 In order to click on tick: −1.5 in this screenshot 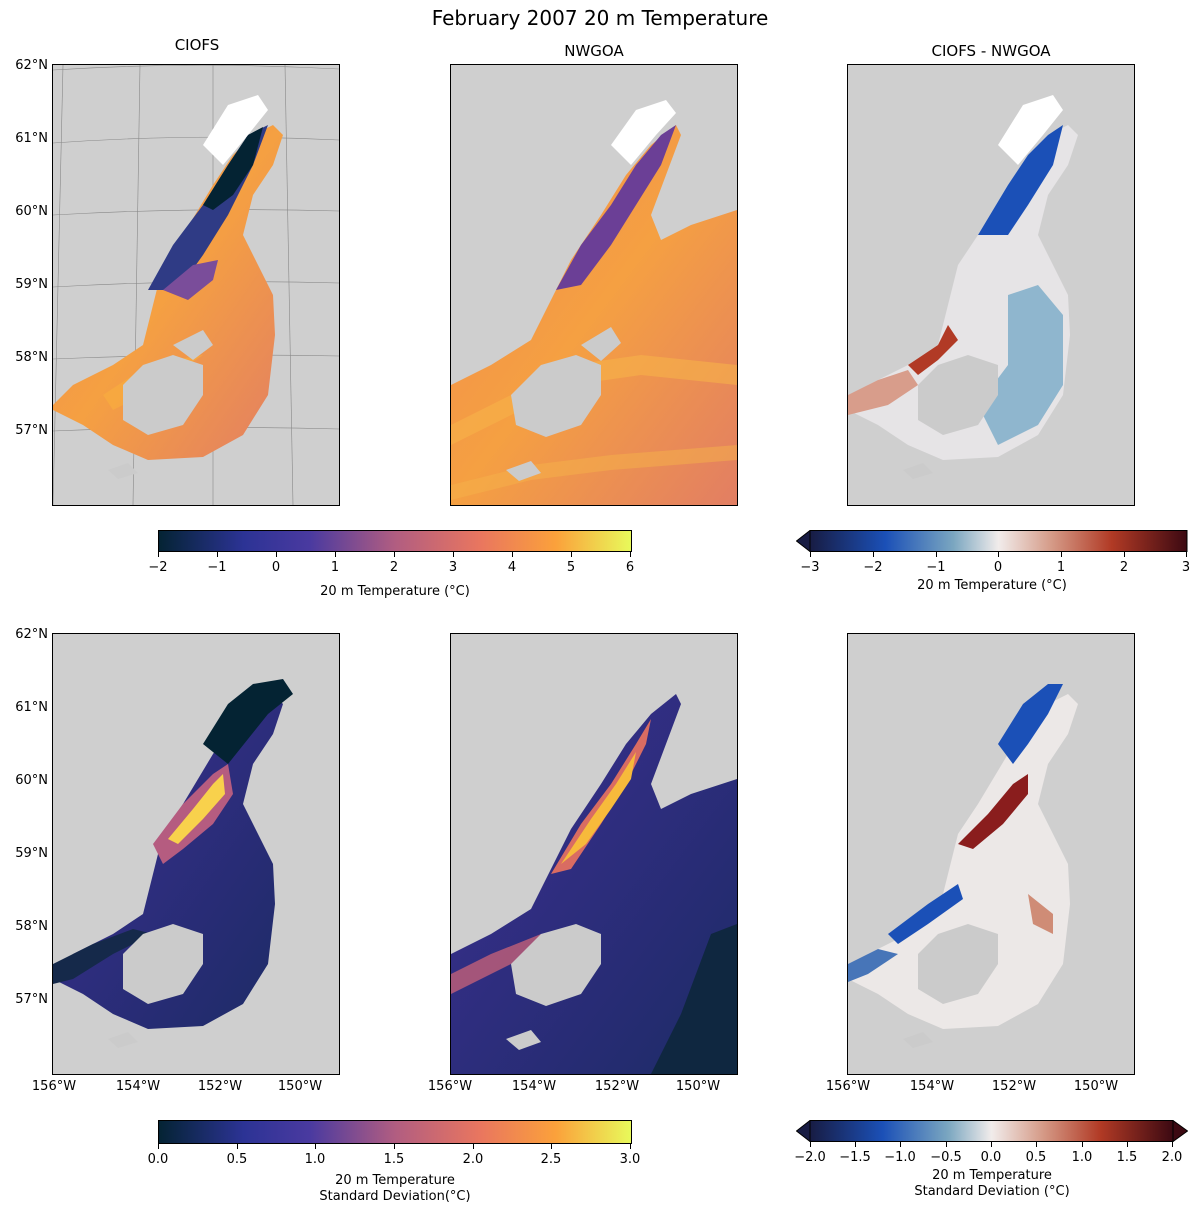, I will do `click(855, 1157)`.